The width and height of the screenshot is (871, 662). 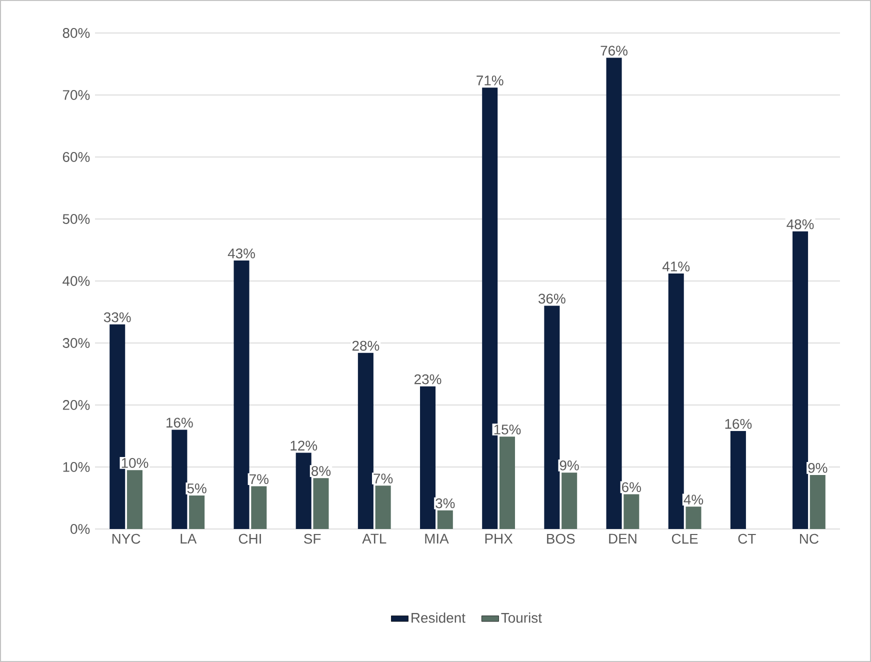 I want to click on x-tick-label: ATL, so click(x=374, y=539).